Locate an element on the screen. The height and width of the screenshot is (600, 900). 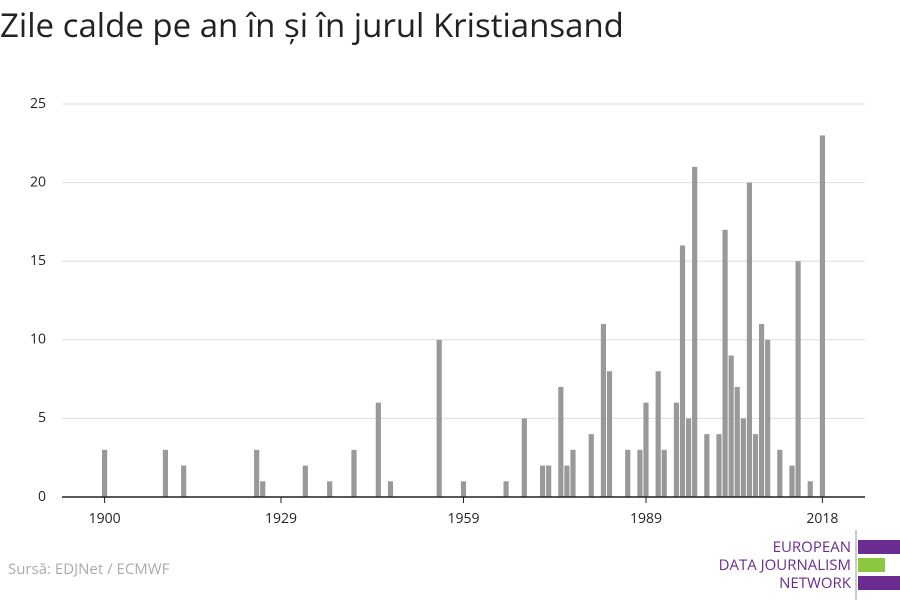
x-tick-label: 1989 is located at coordinates (646, 518).